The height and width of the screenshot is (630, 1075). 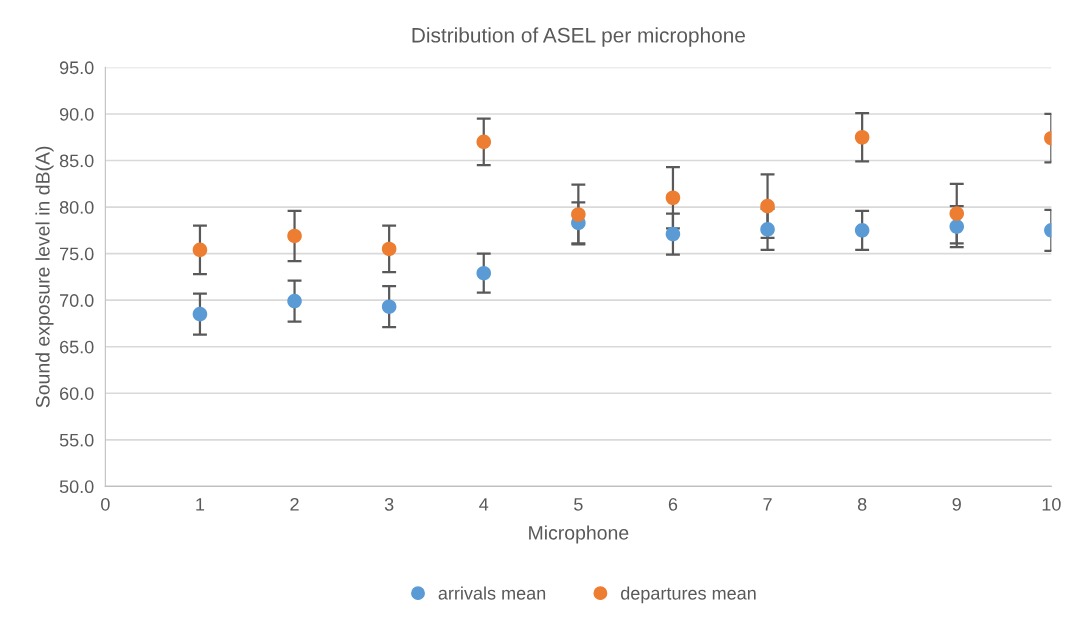 I want to click on y-tick-label: 90.0, so click(x=76, y=114).